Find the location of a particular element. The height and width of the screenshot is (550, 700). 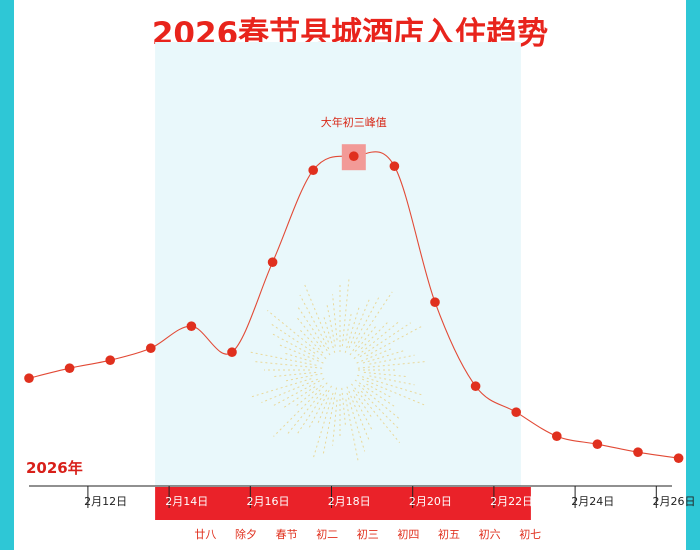

x-tick-label: 2月12日 is located at coordinates (105, 501).